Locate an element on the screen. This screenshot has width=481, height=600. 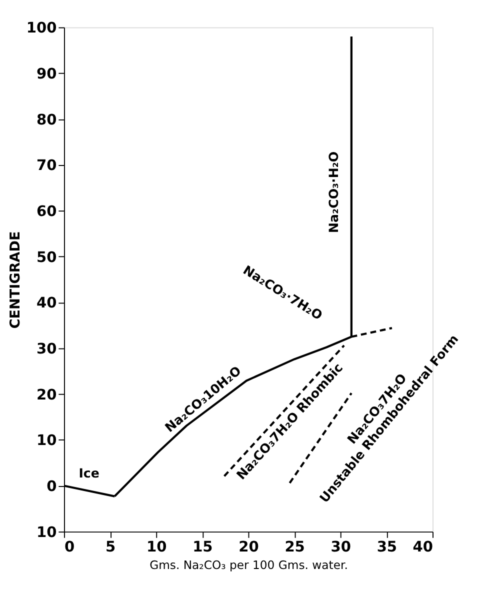
y-axis-title: CENTIGRADE is located at coordinates (16, 280).